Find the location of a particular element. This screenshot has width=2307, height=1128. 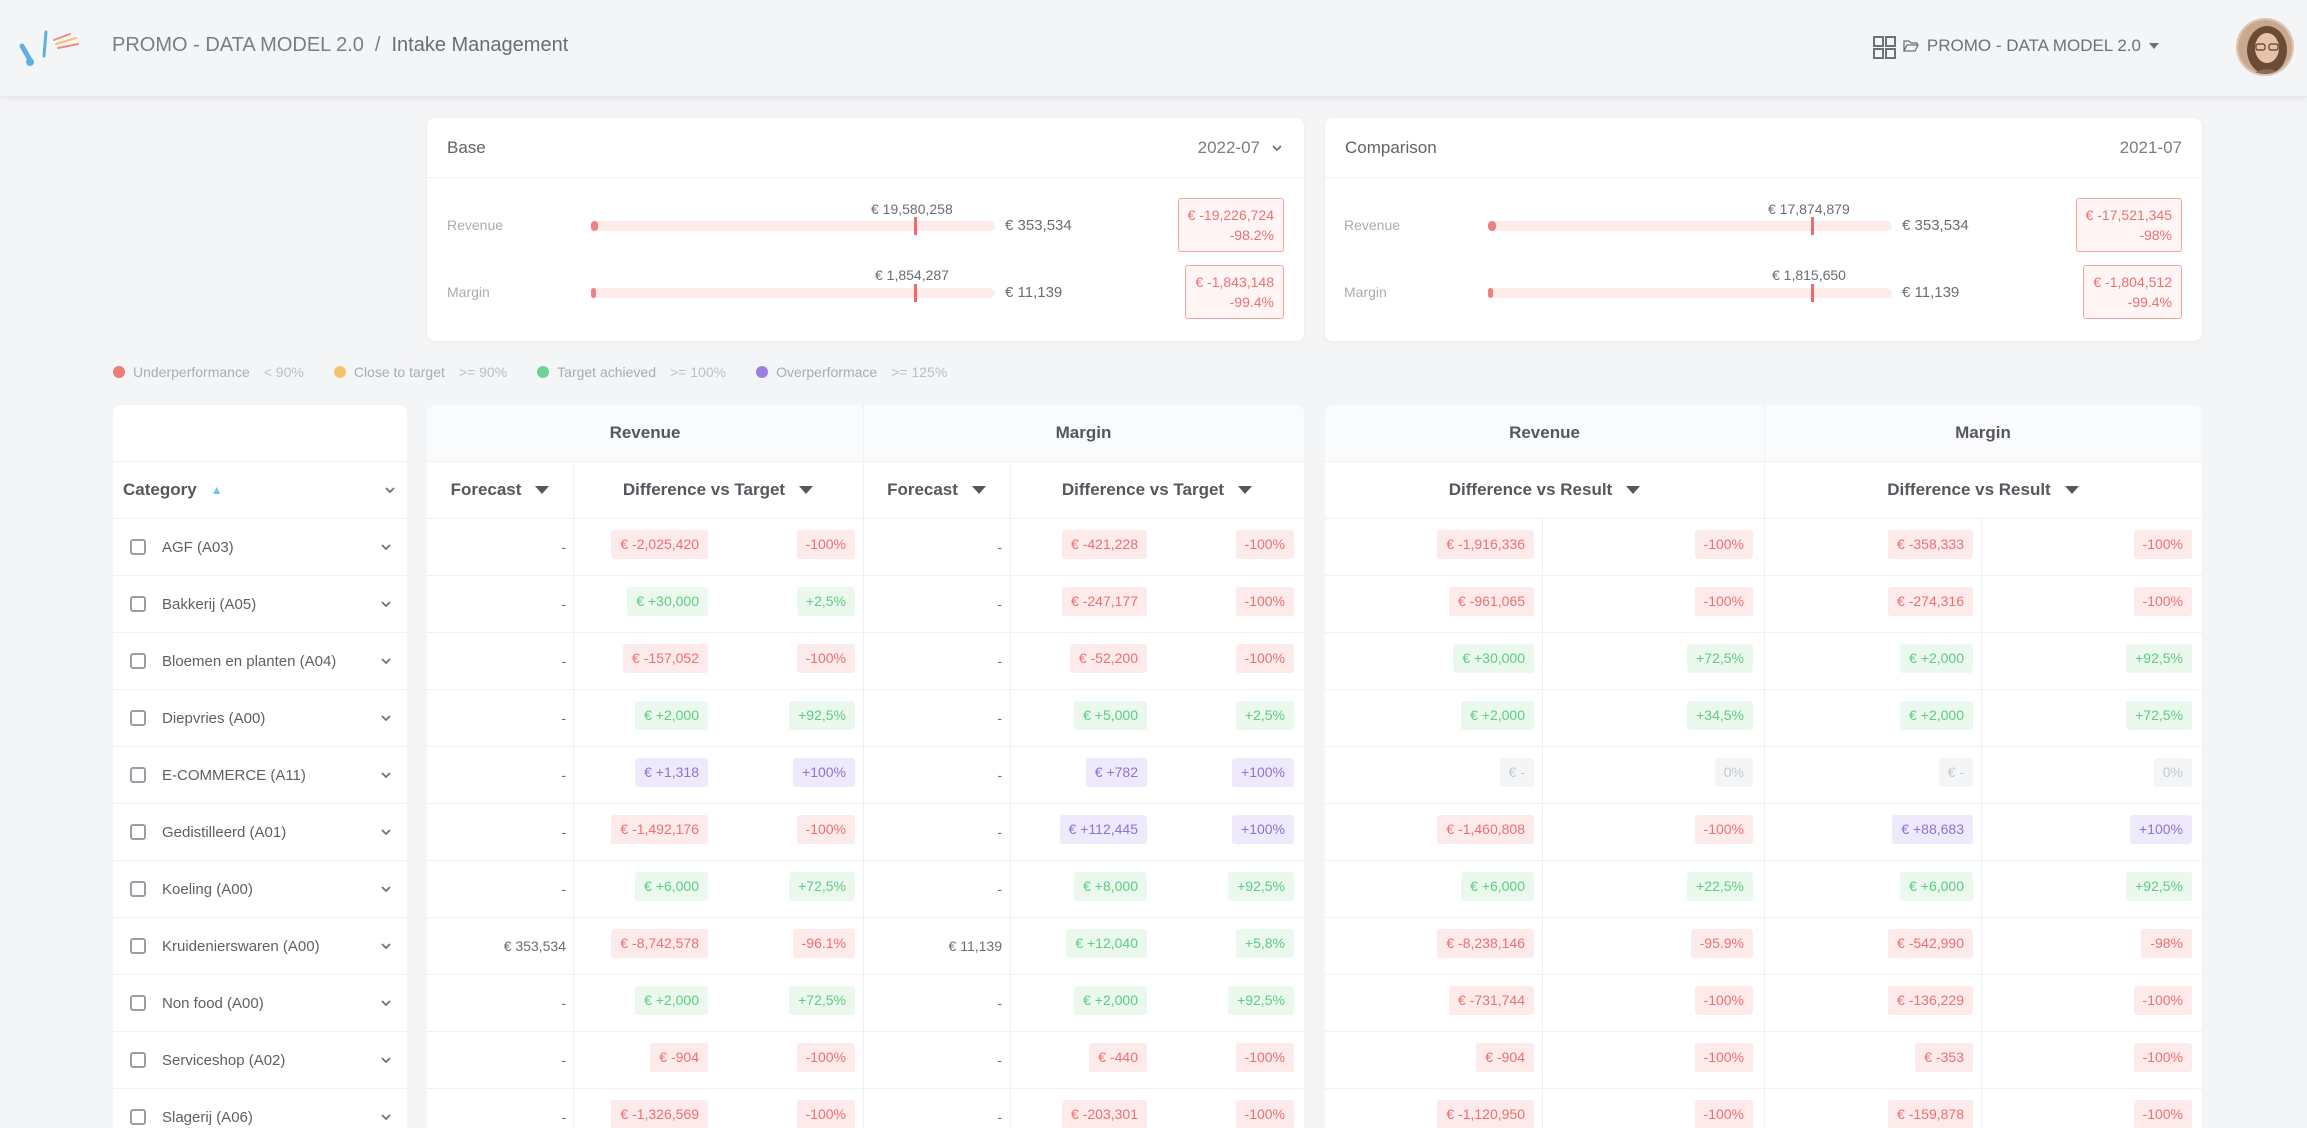

base-revenue-diff-header: Difference vs Target is located at coordinates (718, 490).